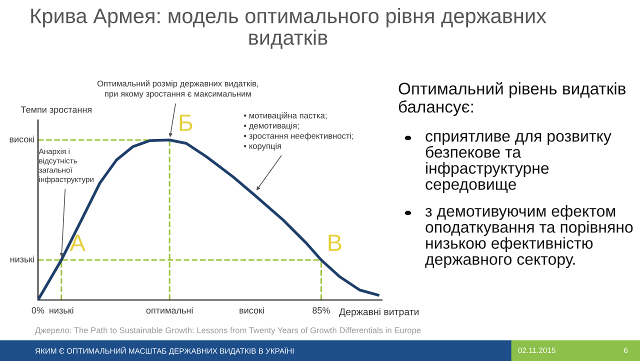 Image resolution: width=640 pixels, height=361 pixels. What do you see at coordinates (288, 28) in the screenshot?
I see `chart-title: Крива Армея: модель оптимального рівня державних видатків` at bounding box center [288, 28].